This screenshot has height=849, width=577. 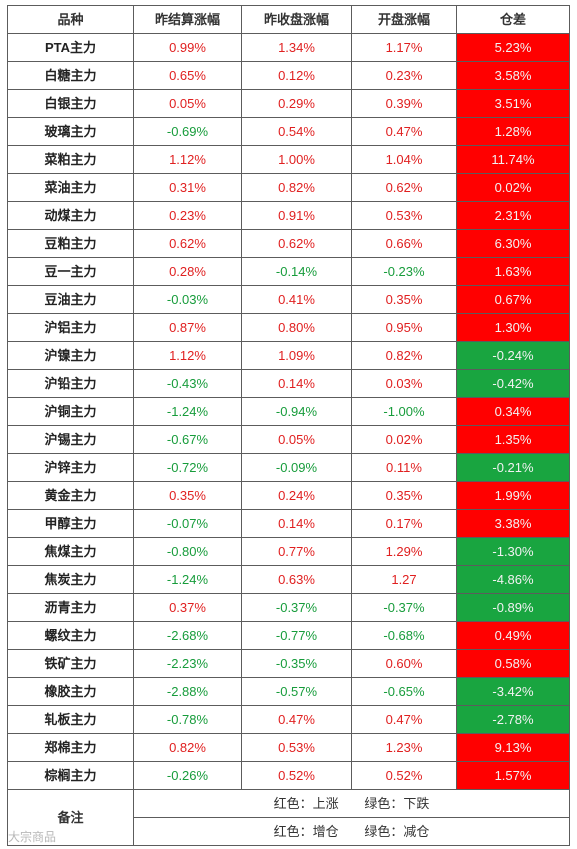 I want to click on header-settle-change: 昨结算涨幅, so click(x=187, y=19).